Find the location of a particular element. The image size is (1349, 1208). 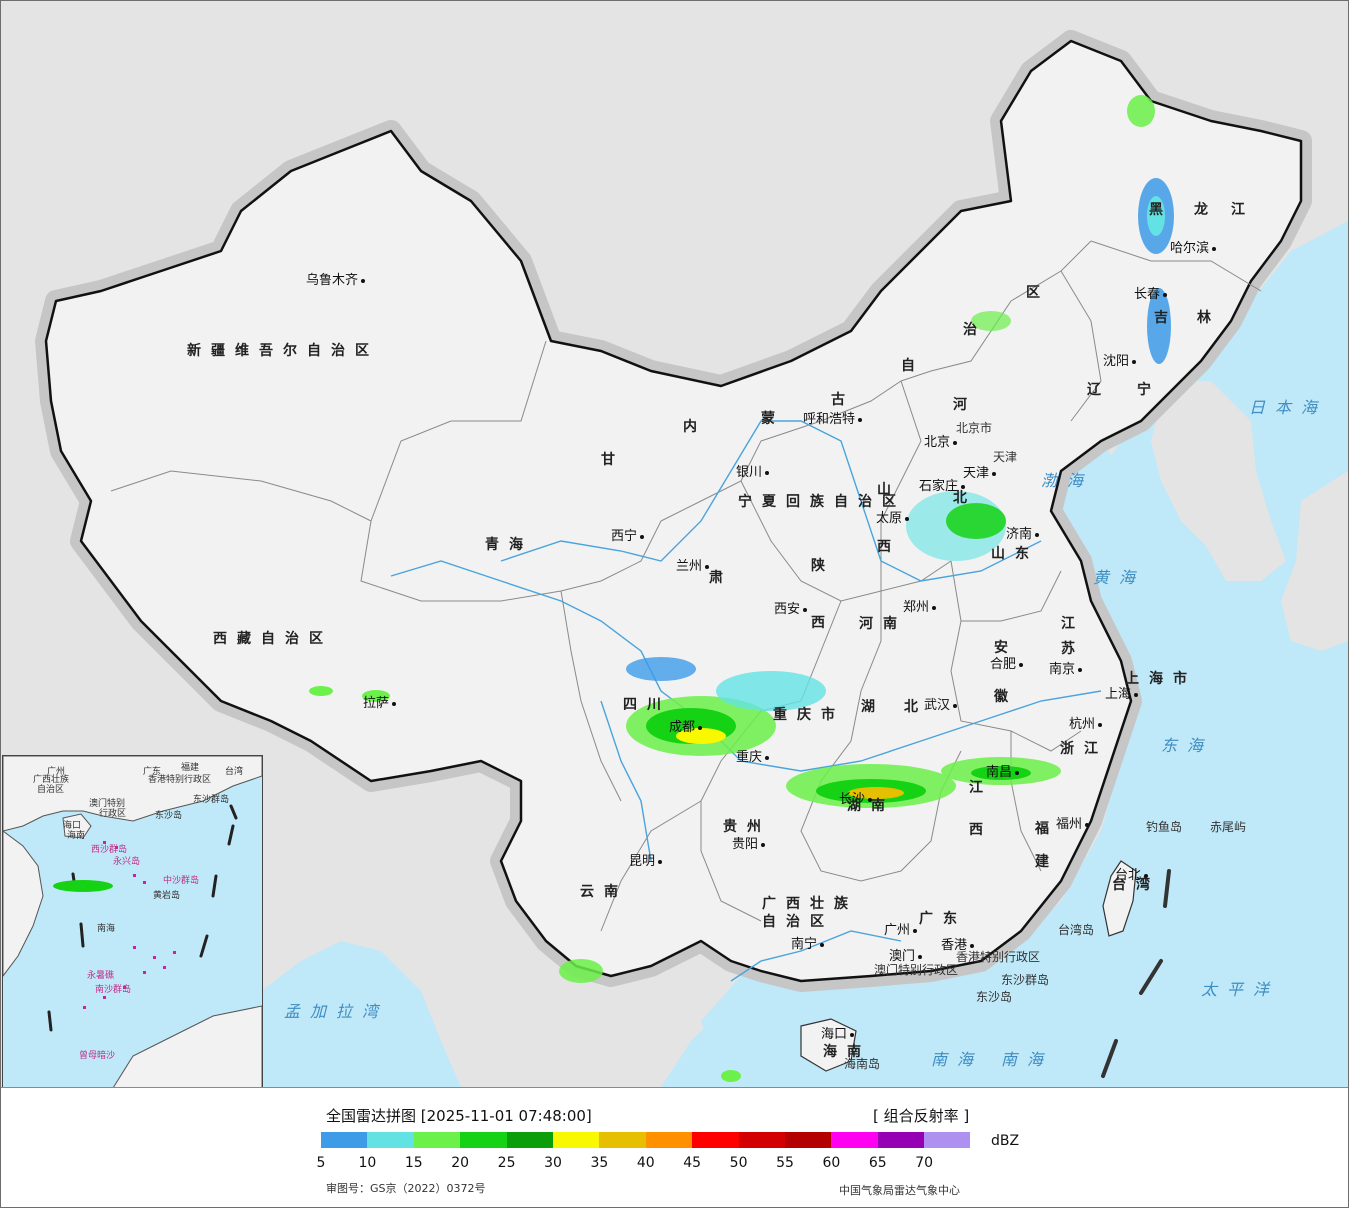

inset-label: 行政区 is located at coordinates (113, 814).